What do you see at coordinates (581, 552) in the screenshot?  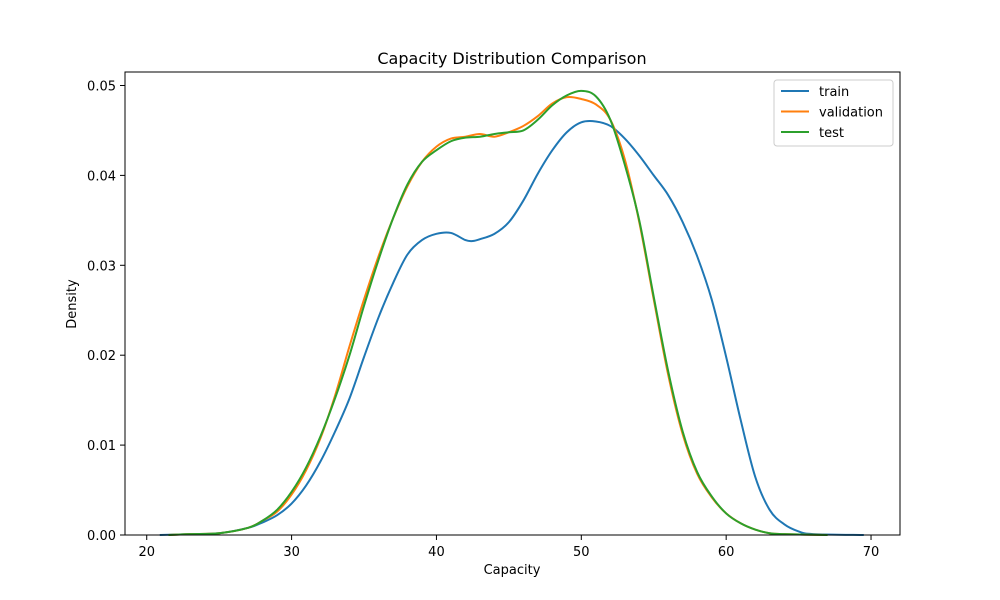 I see `x-tick-label: 50` at bounding box center [581, 552].